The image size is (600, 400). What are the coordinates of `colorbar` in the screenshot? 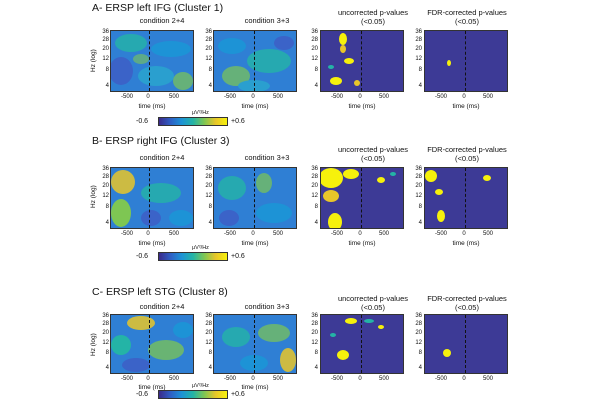 It's located at (193, 394).